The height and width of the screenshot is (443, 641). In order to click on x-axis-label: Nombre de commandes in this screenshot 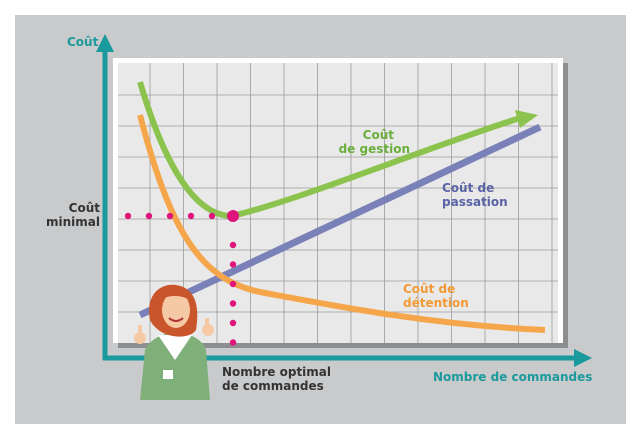, I will do `click(512, 377)`.